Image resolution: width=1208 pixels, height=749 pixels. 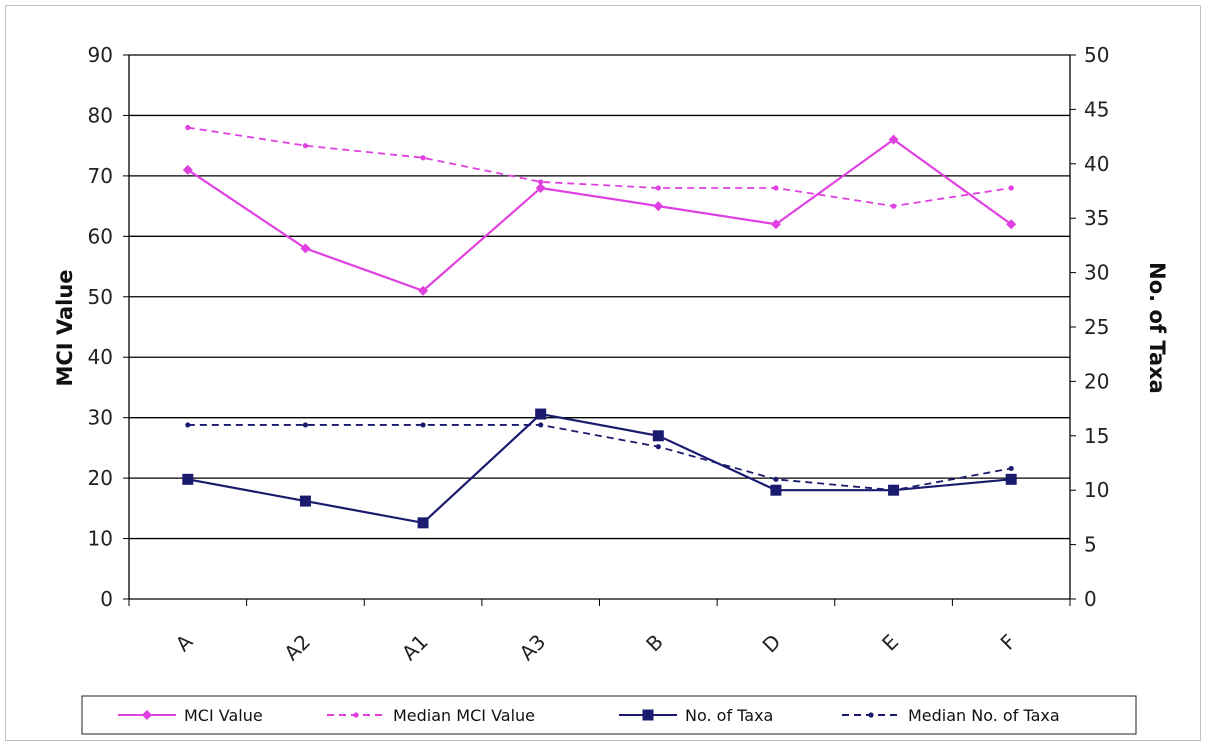 I want to click on x-tick-label: D, so click(x=772, y=644).